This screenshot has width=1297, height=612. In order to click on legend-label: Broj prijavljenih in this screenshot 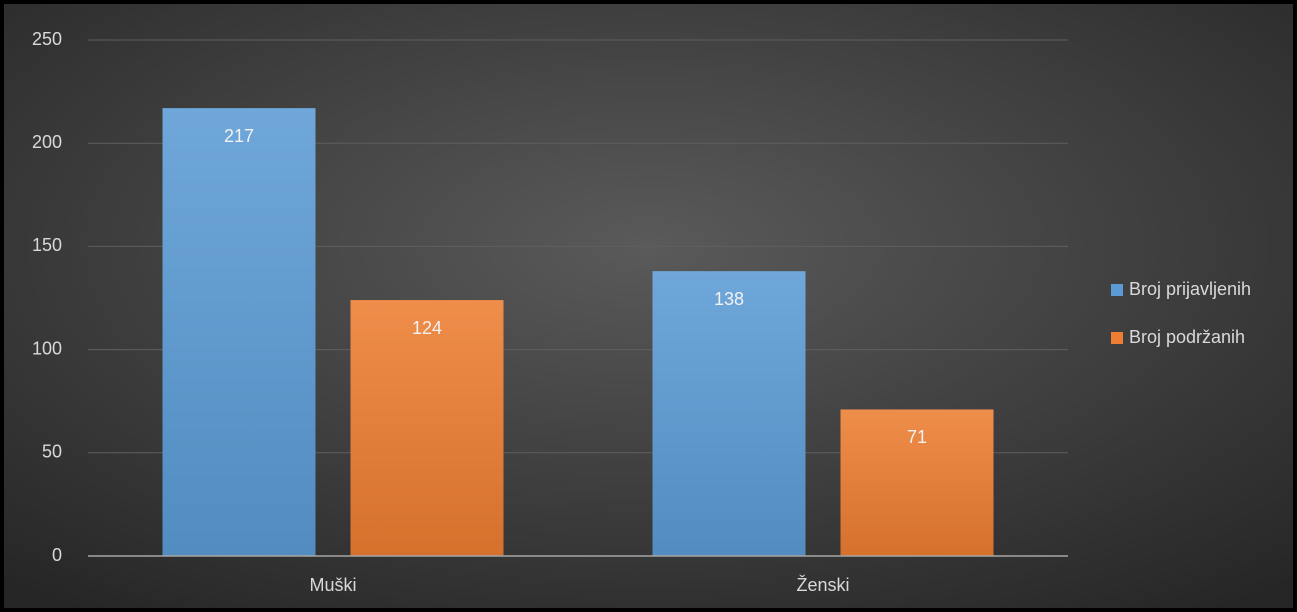, I will do `click(1190, 289)`.